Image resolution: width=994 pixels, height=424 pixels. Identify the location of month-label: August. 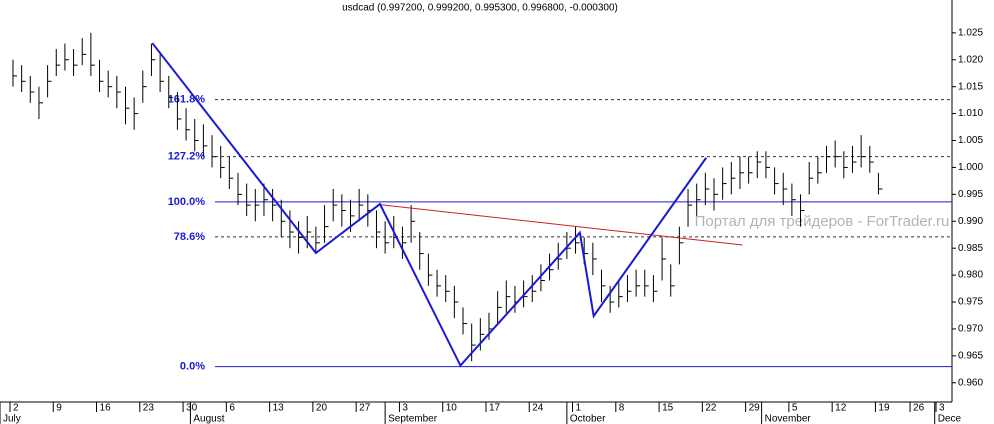
(208, 419).